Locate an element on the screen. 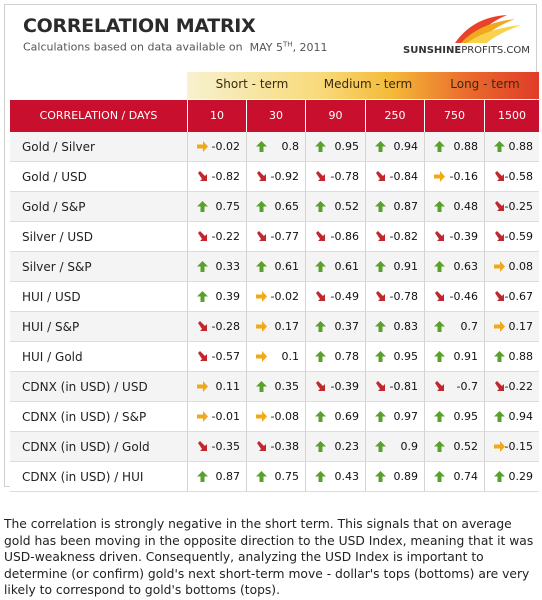  term-short: Short - term is located at coordinates (252, 84).